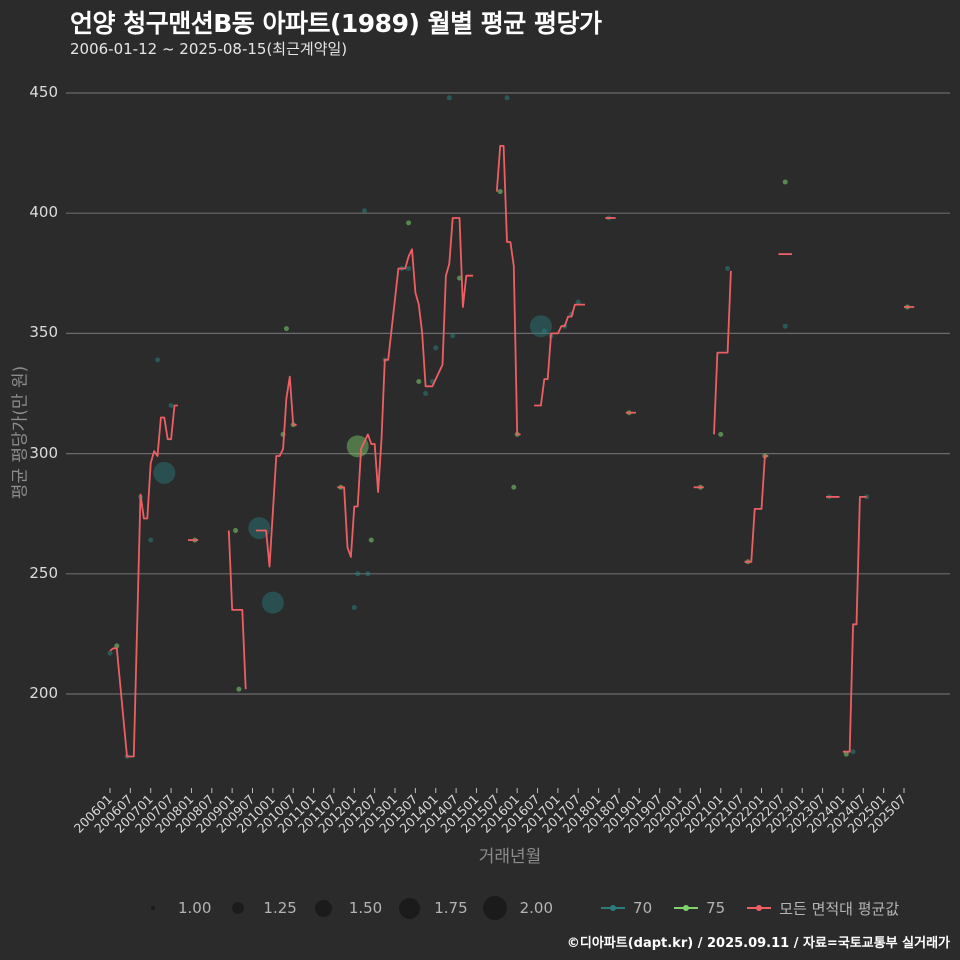 Image resolution: width=960 pixels, height=960 pixels. Describe the element at coordinates (209, 49) in the screenshot. I see `chart-subtitle: 2006-01-12 ~ 2025-08-15(최근계약일)` at that location.